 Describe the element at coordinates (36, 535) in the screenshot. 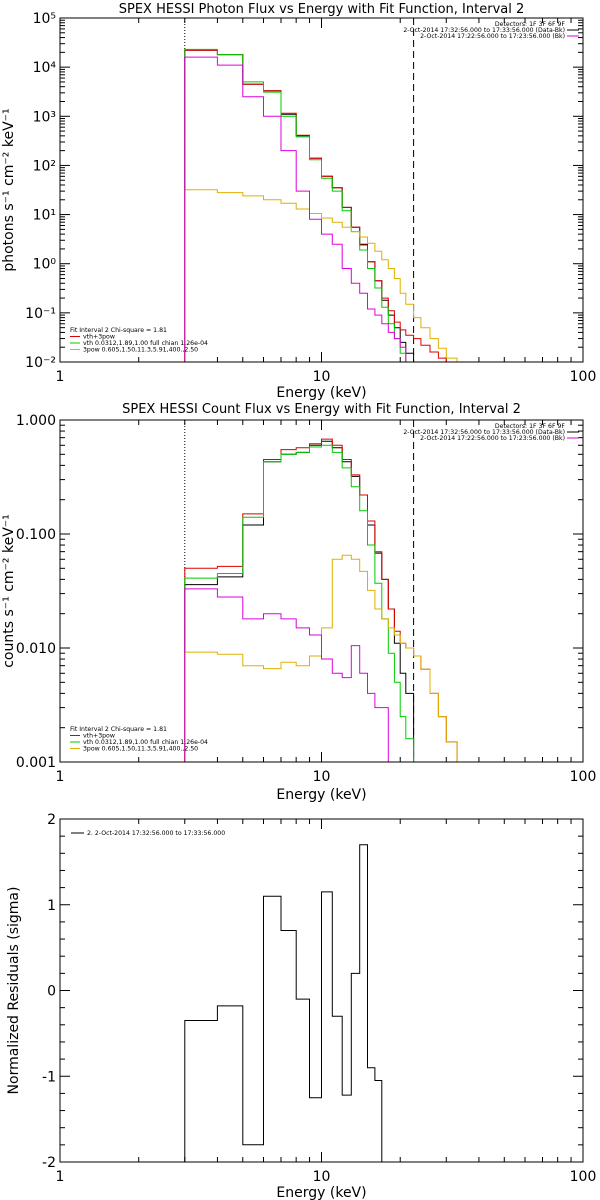

I see `y-tick-label: 0.100` at that location.